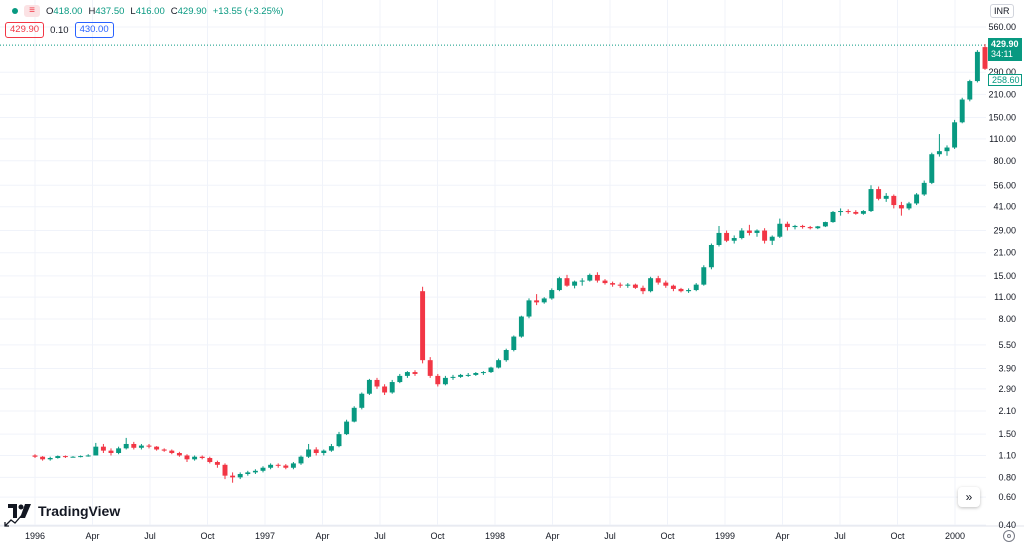  What do you see at coordinates (1007, 477) in the screenshot?
I see `y-tick-label: 0.80` at bounding box center [1007, 477].